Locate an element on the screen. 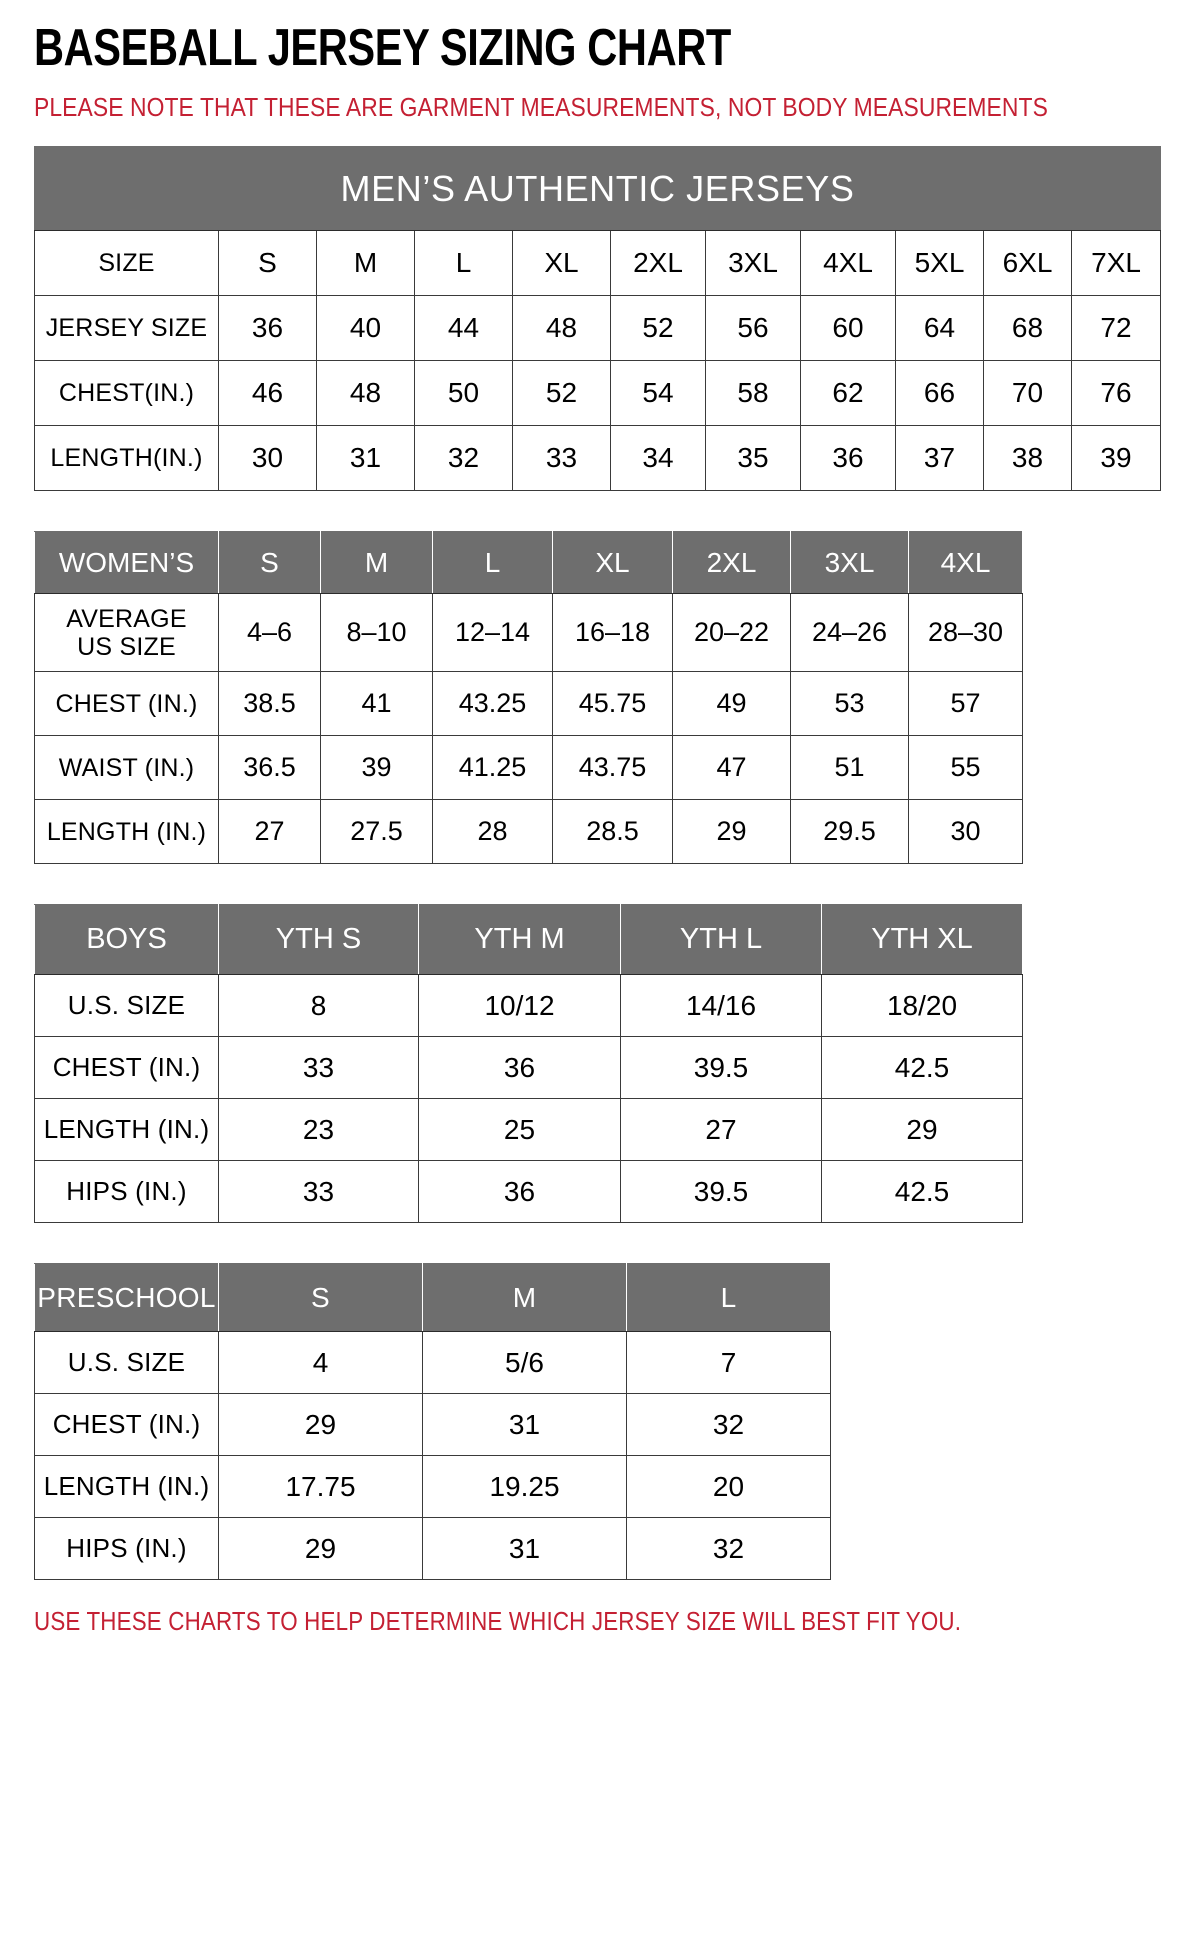 The image size is (1200, 1942). table-row: HIPS (IN.) 33 36 39.5 42.5 is located at coordinates (528, 1192).